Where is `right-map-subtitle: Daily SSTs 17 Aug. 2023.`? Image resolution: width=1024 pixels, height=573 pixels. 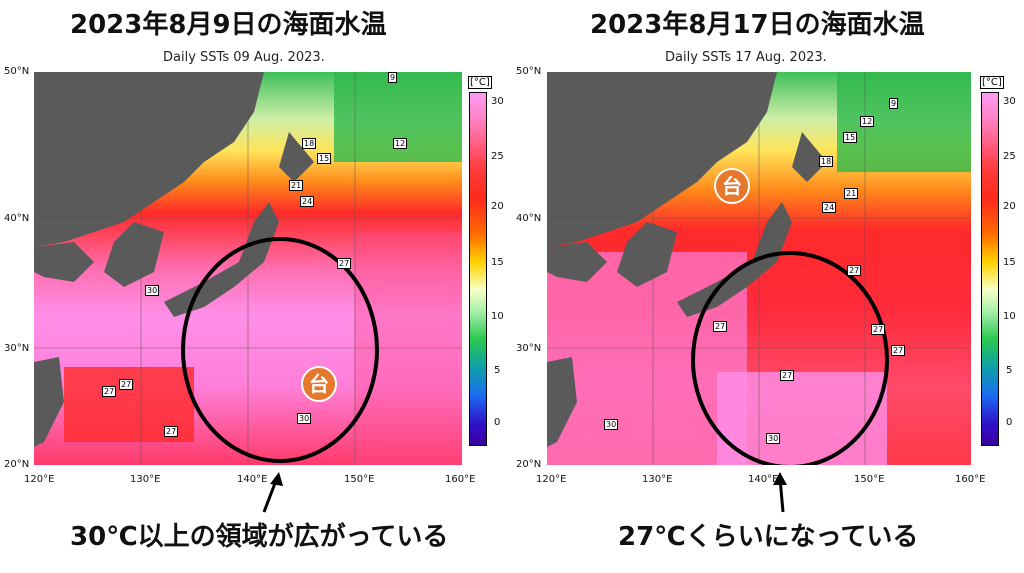
right-map-subtitle: Daily SSTs 17 Aug. 2023. is located at coordinates (746, 57).